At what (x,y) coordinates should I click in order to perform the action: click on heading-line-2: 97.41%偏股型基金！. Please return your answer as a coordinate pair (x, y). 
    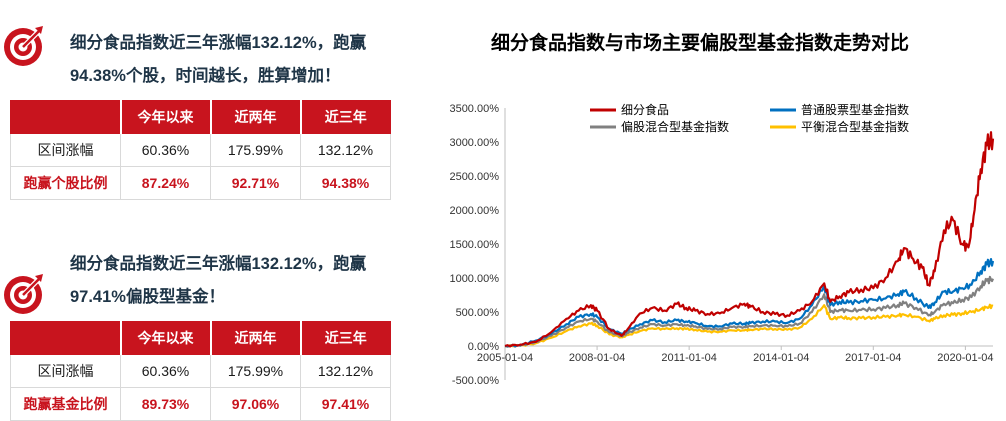
    Looking at the image, I should click on (147, 297).